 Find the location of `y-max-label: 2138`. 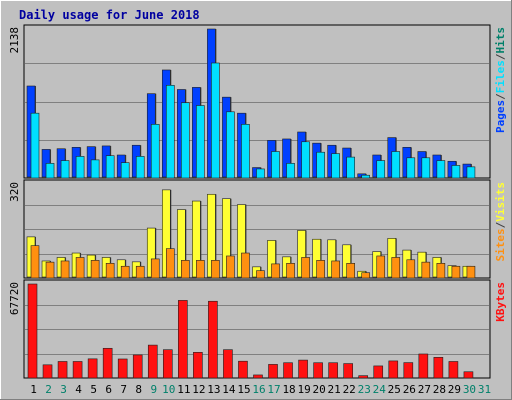

y-max-label: 2138 is located at coordinates (14, 40).